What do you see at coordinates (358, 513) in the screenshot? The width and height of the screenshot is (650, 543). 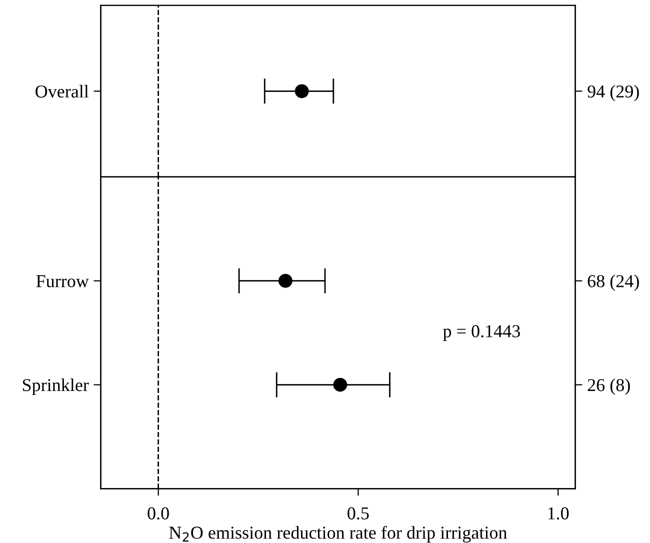 I see `x-tick-label: 0.5` at bounding box center [358, 513].